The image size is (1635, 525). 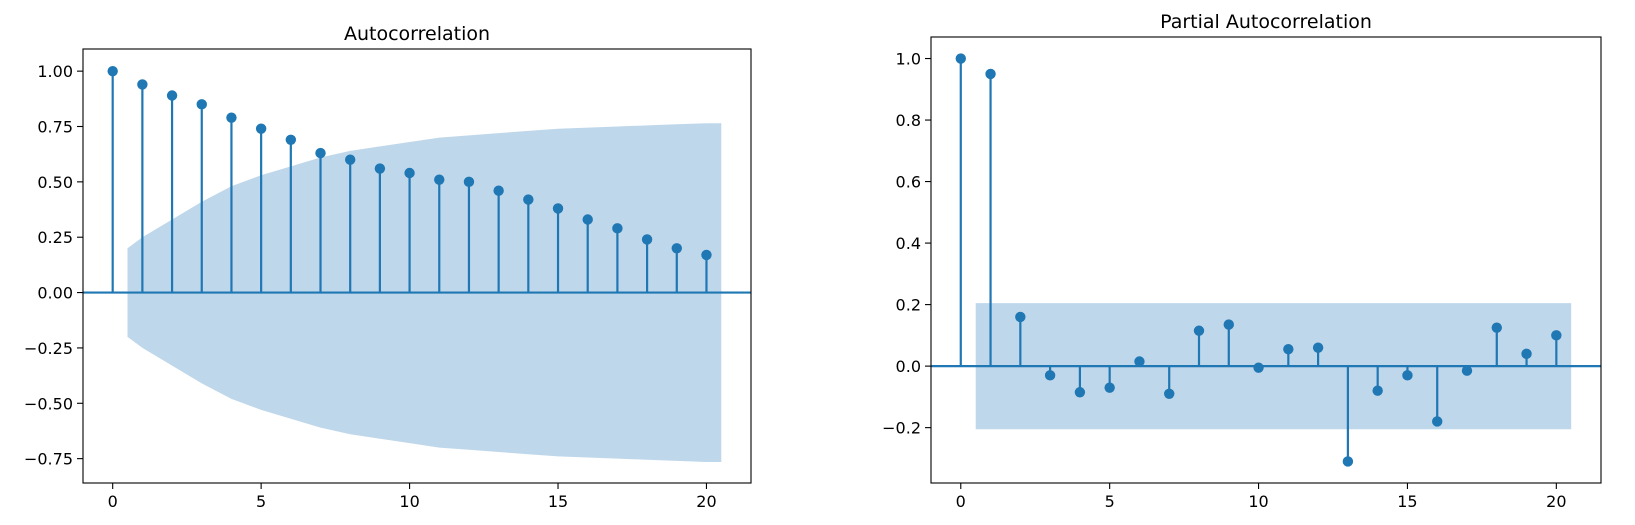 What do you see at coordinates (901, 428) in the screenshot?
I see `y-tick-label: −0.2` at bounding box center [901, 428].